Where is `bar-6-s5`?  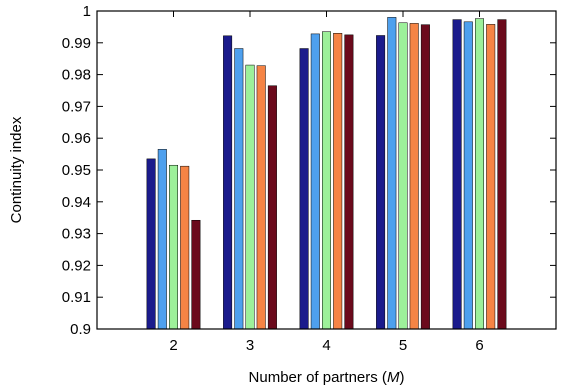
bar-6-s5 is located at coordinates (502, 174).